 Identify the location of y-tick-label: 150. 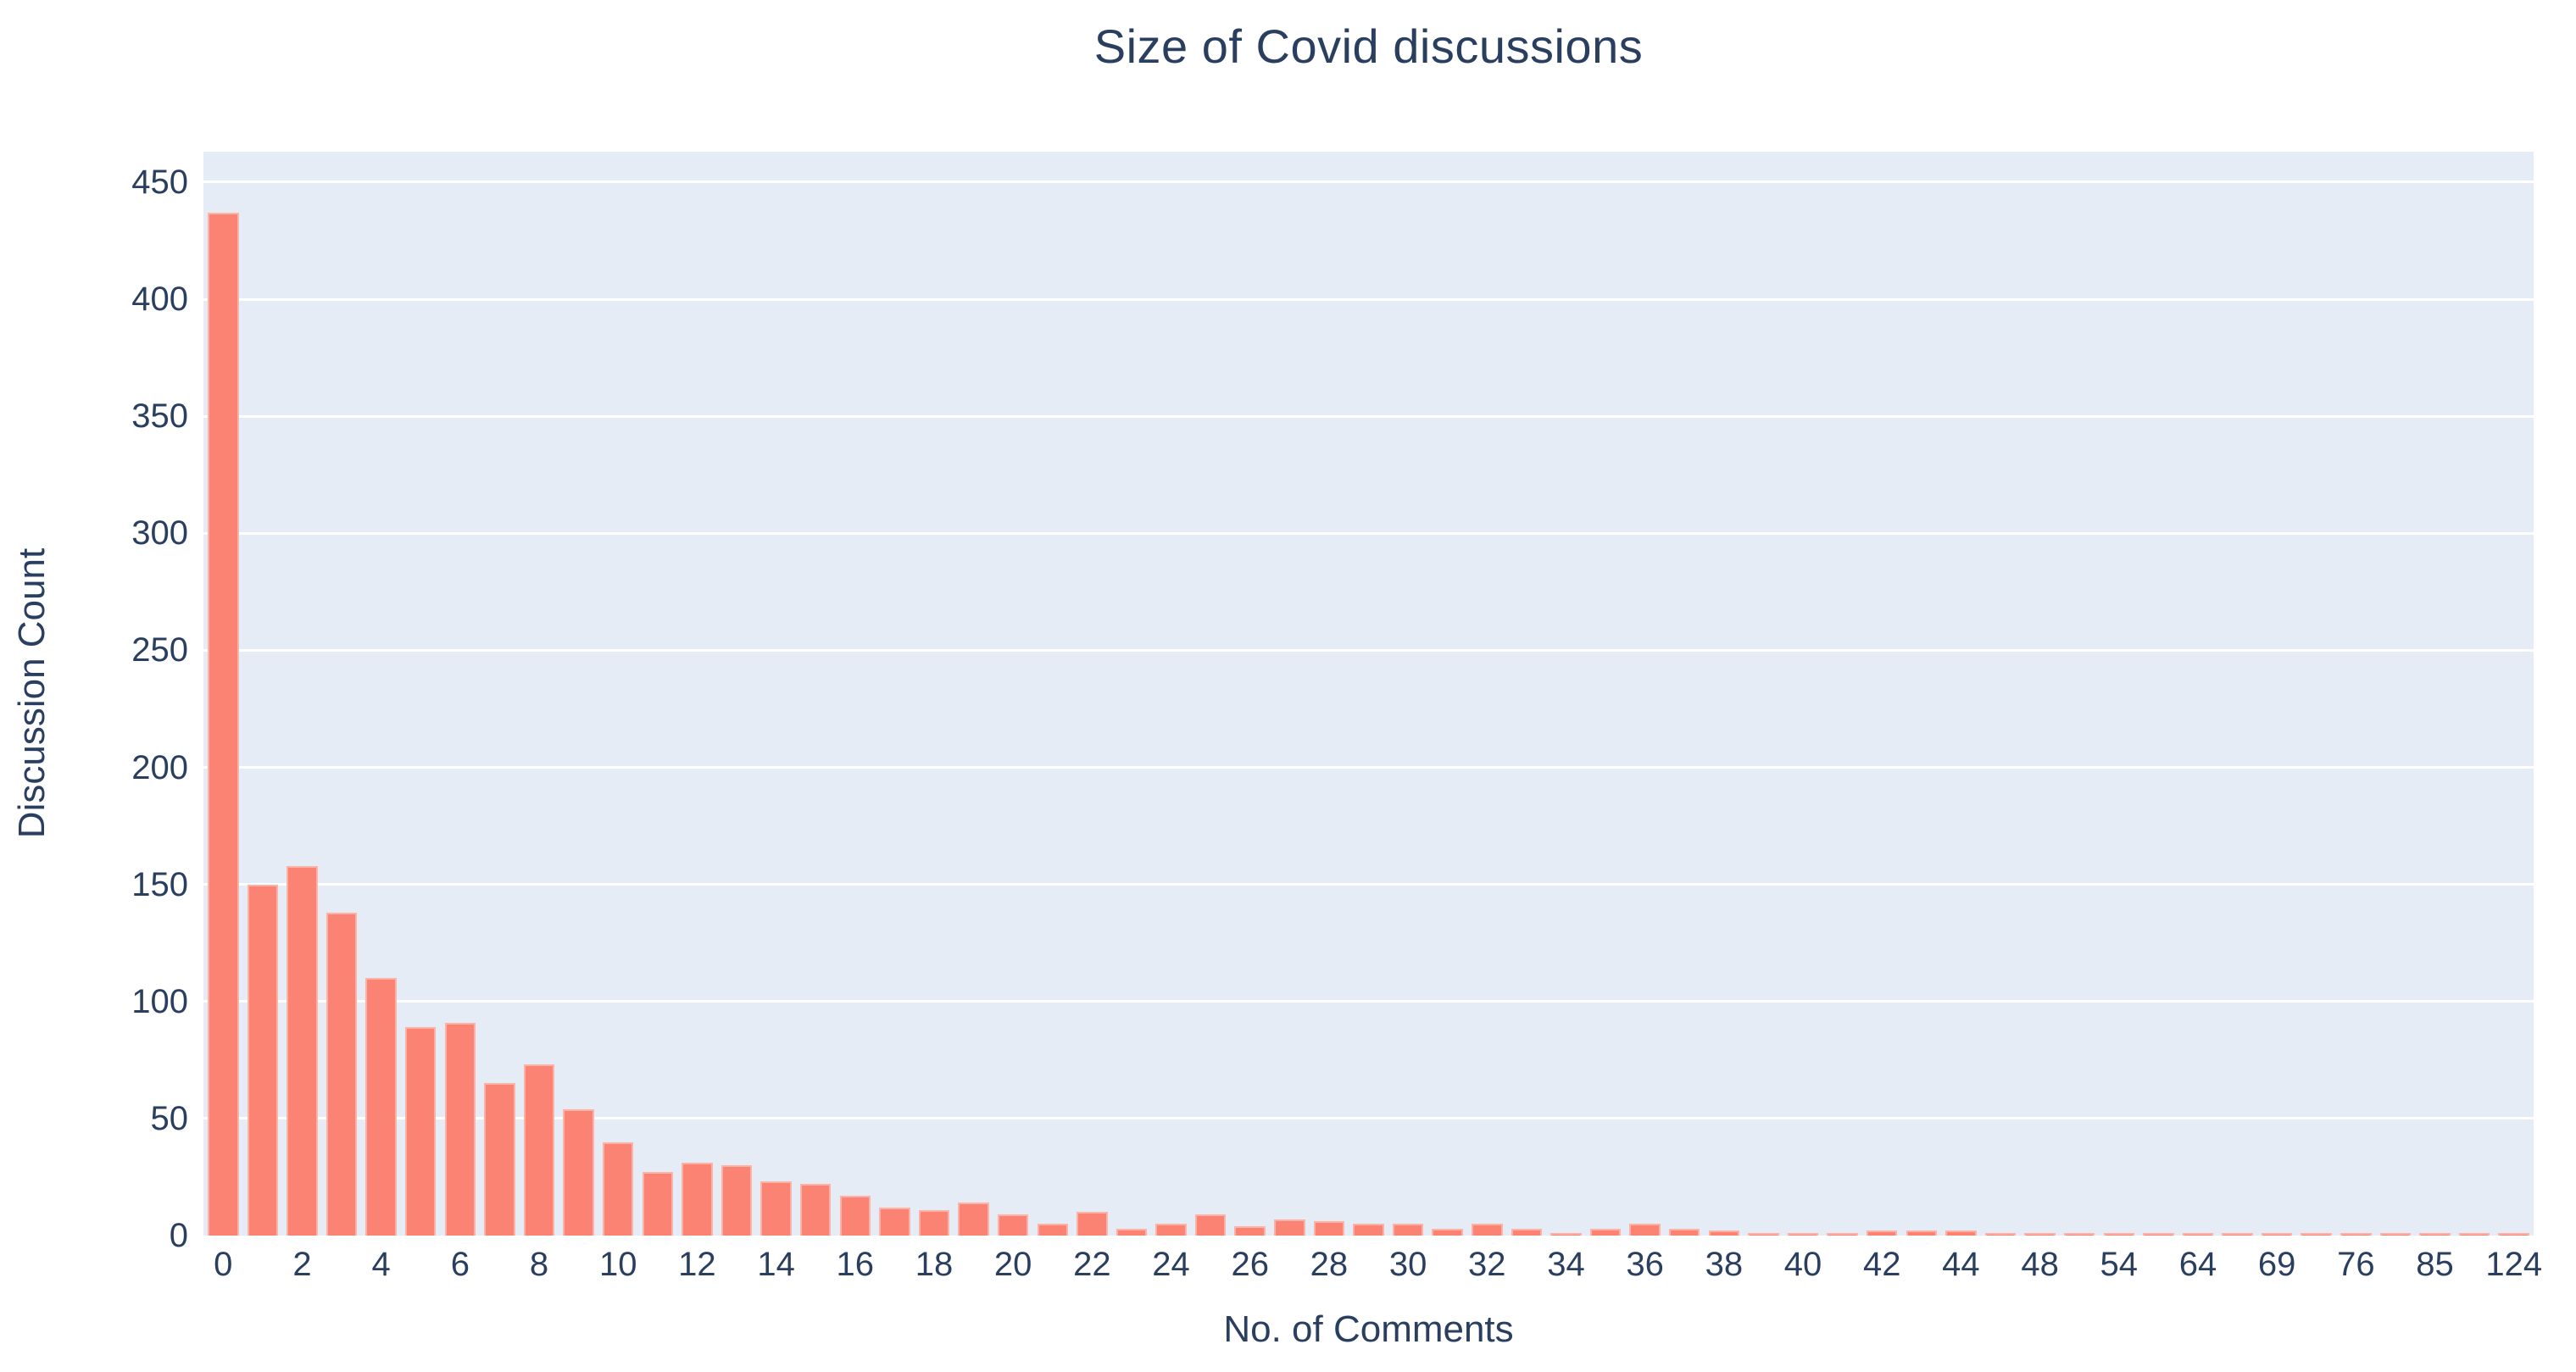
(159, 884).